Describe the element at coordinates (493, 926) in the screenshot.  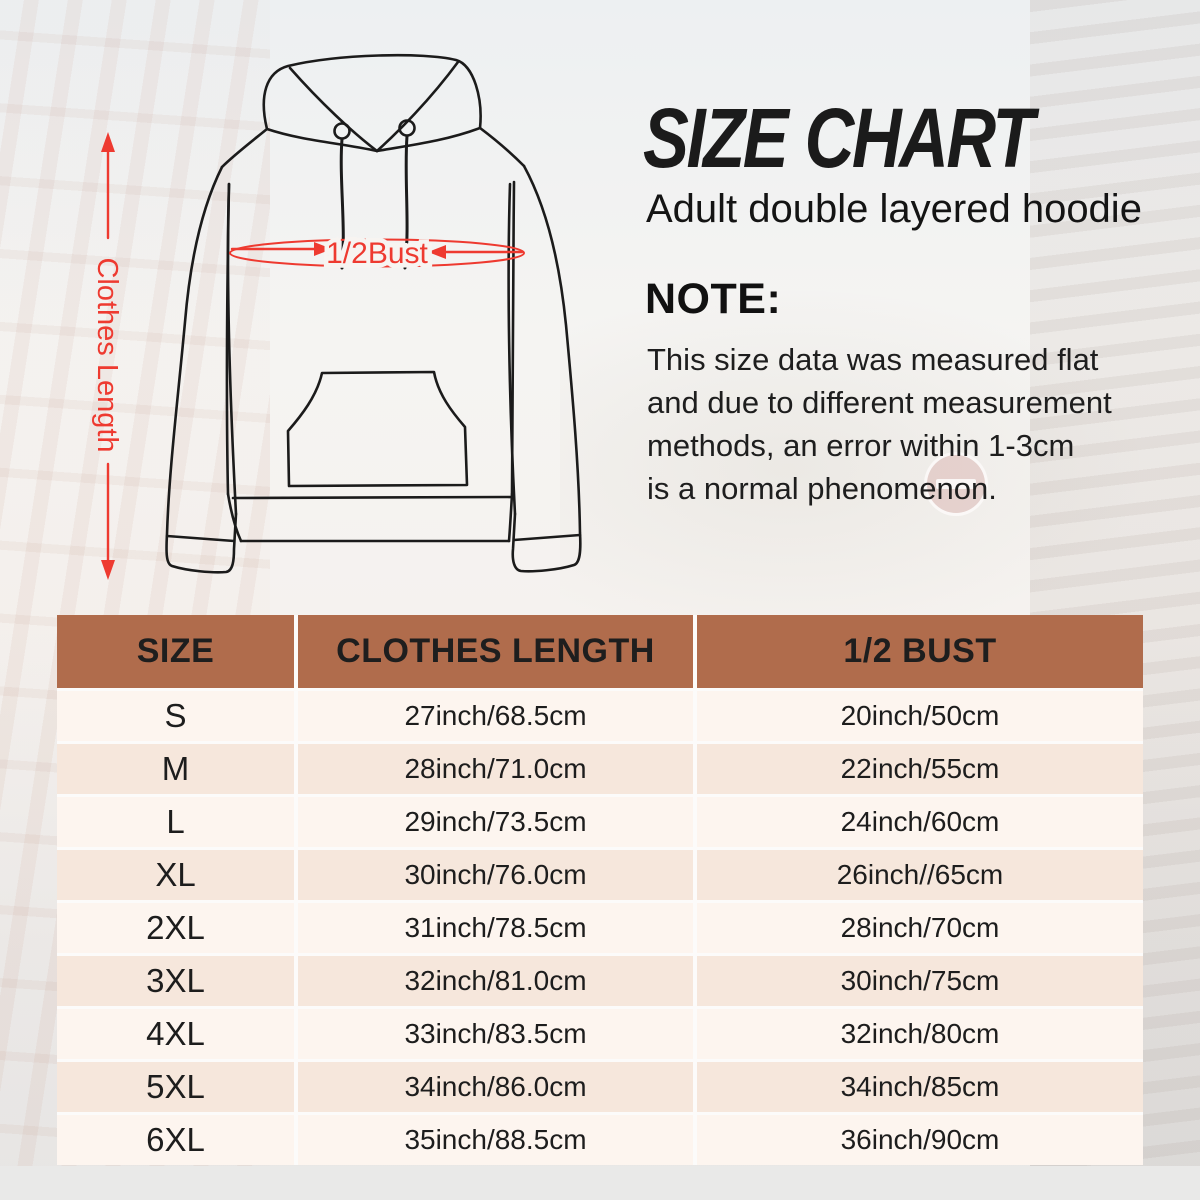
I see `clothes-length-cell: 31inch/78.5cm` at that location.